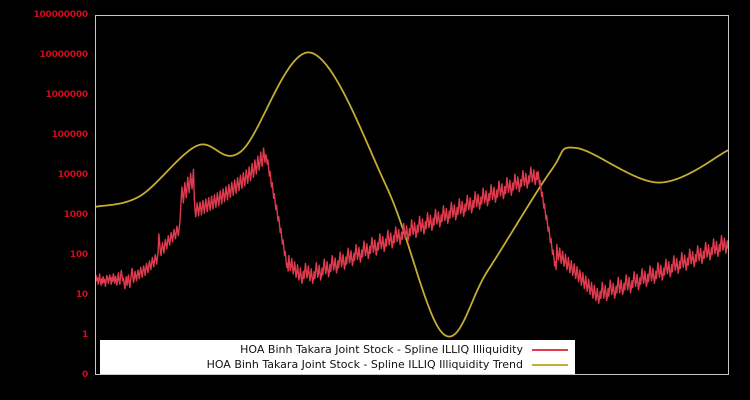 The width and height of the screenshot is (750, 400). I want to click on y-axis-tick-label: 100000000, so click(60, 15).